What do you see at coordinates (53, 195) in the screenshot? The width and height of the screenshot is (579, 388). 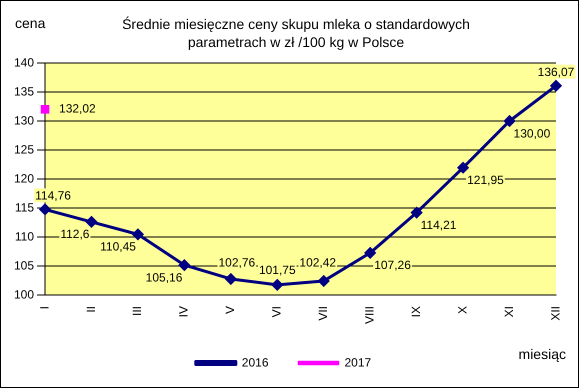 I see `data-label: 114,76` at bounding box center [53, 195].